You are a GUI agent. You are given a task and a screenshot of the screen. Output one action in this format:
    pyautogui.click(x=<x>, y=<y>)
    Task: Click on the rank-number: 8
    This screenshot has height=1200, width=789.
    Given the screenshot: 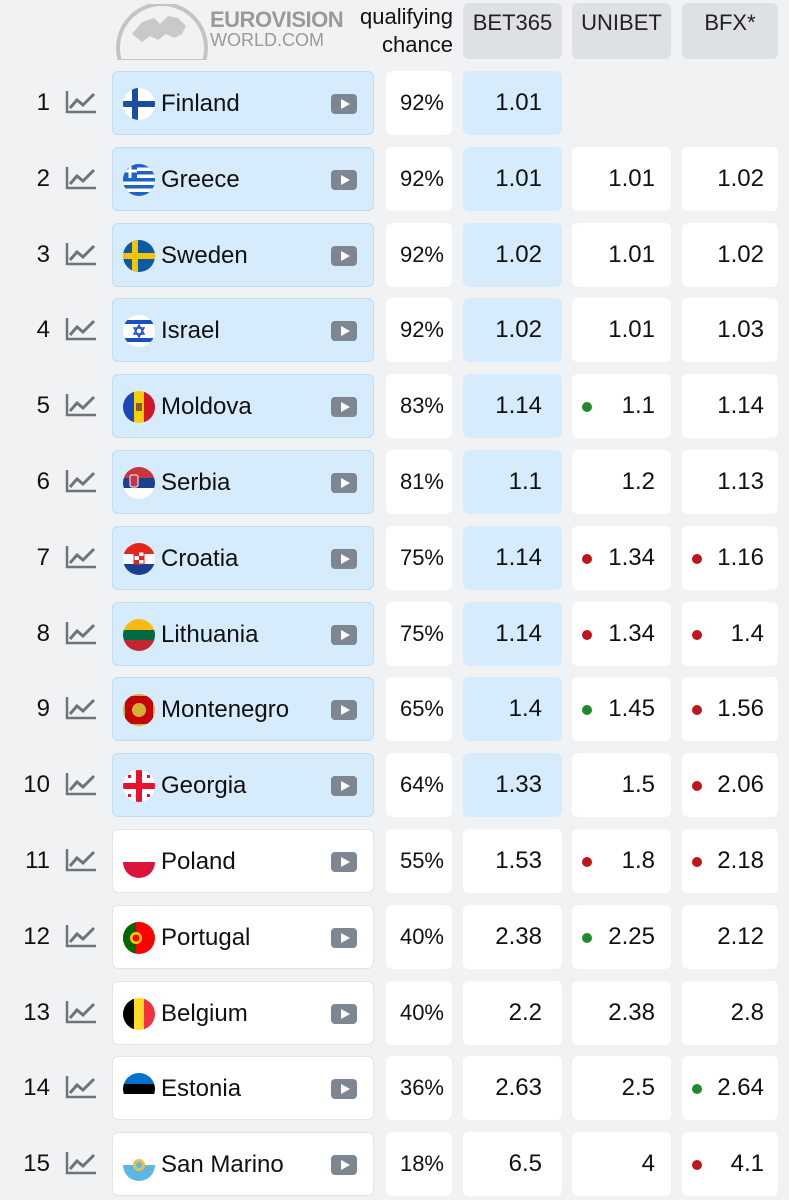 What is the action you would take?
    pyautogui.click(x=43, y=633)
    